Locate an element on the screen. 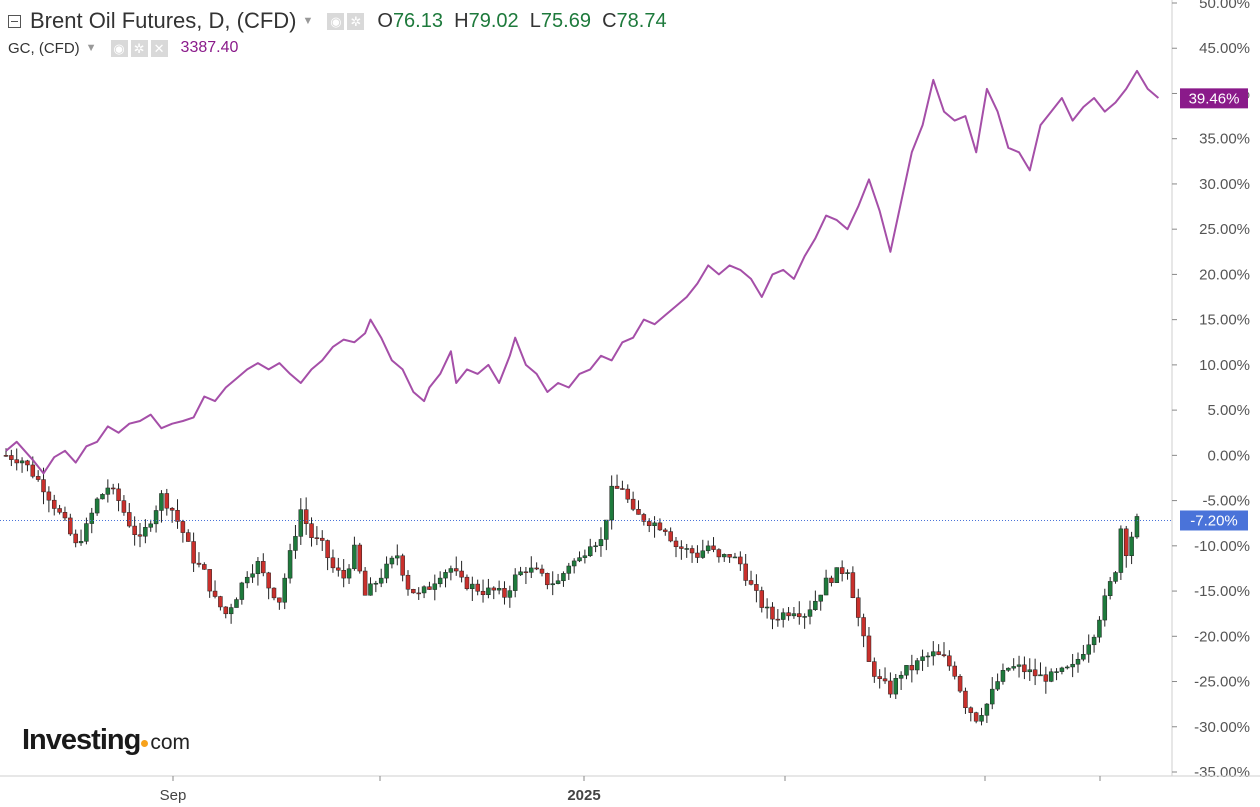  y-tick-label: 30.00% is located at coordinates (1224, 184).